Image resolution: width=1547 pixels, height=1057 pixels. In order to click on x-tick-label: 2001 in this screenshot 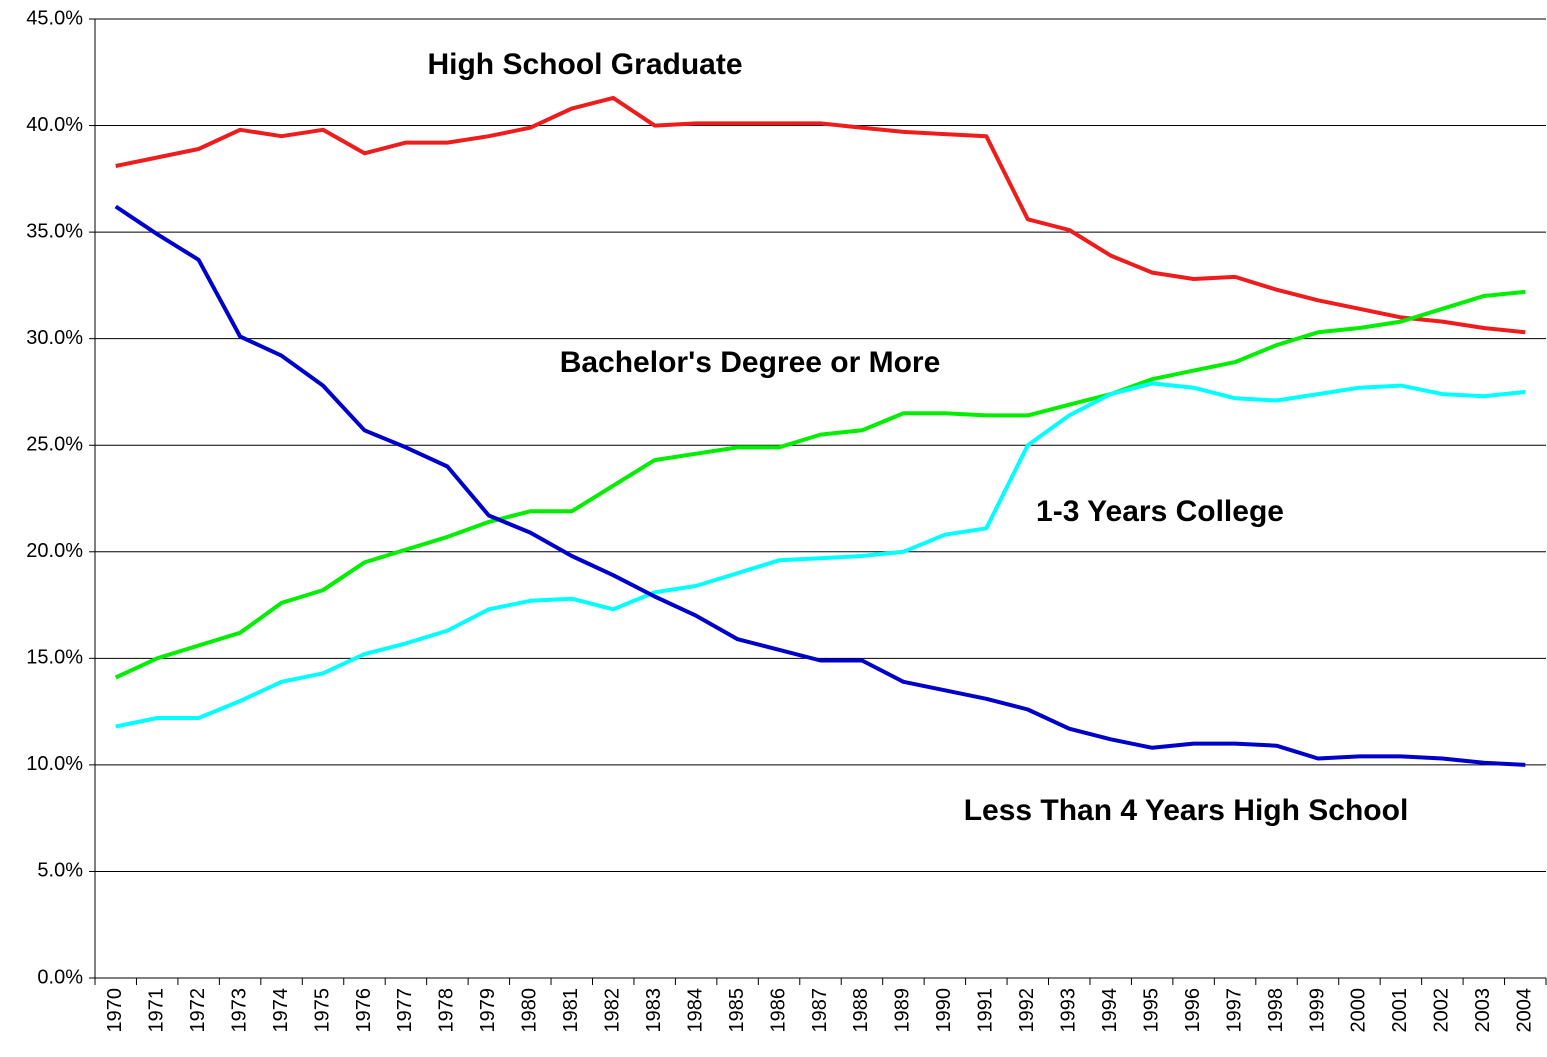, I will do `click(1400, 1010)`.